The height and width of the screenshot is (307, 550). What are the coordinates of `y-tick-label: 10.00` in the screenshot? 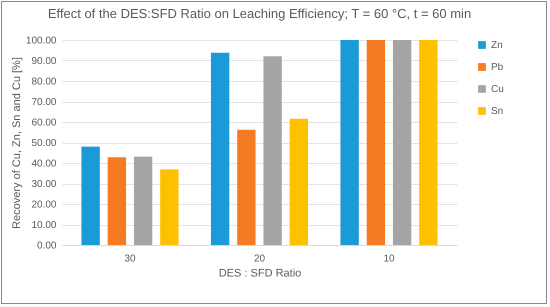 It's located at (44, 225).